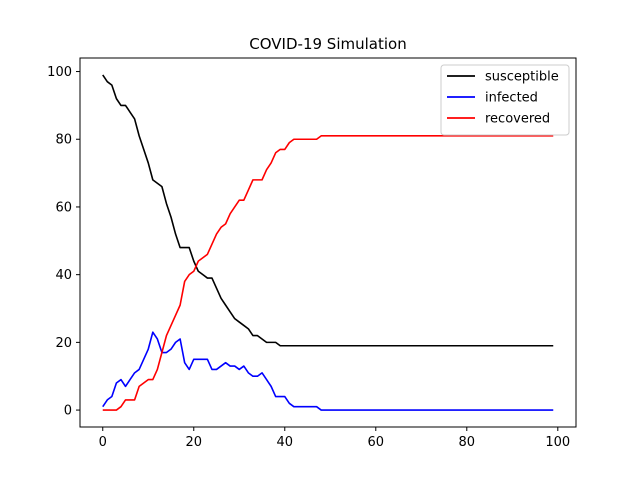 Image resolution: width=640 pixels, height=480 pixels. Describe the element at coordinates (63, 140) in the screenshot. I see `y-tick-label-80: 80` at that location.